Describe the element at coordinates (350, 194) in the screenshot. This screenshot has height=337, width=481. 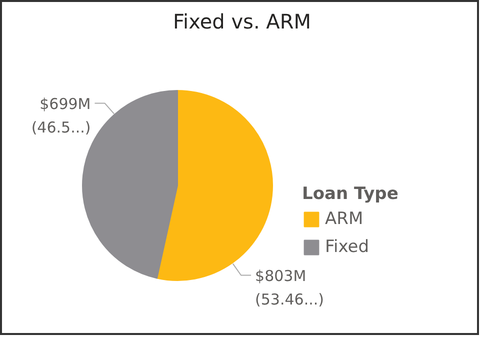
I see `legend-title: Loan Type` at that location.